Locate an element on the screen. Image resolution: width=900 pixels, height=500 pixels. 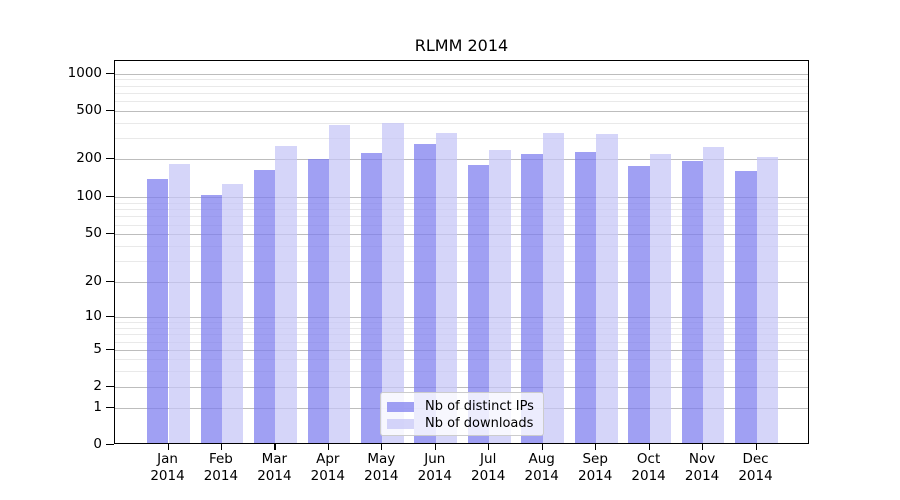
bar-distinct-ips-feb is located at coordinates (211, 319).